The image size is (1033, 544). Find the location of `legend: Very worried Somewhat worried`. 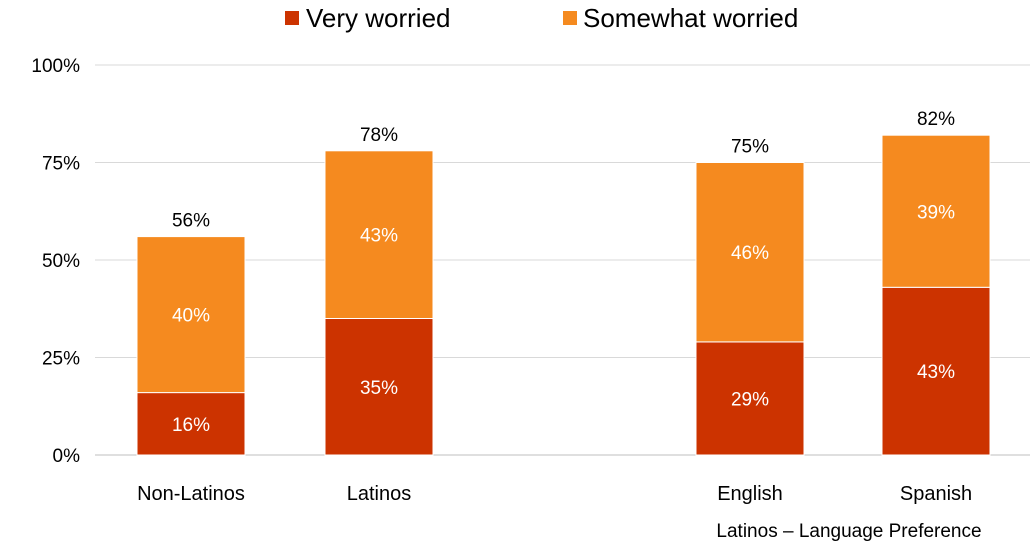

legend: Very worried Somewhat worried is located at coordinates (541, 18).